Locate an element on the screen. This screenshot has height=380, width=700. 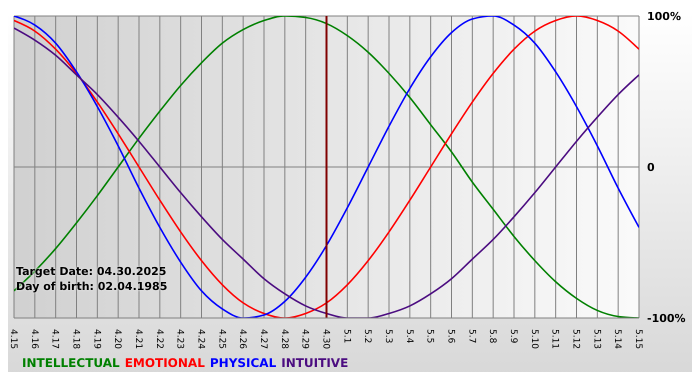
y-tick-label: -100% is located at coordinates (666, 318).